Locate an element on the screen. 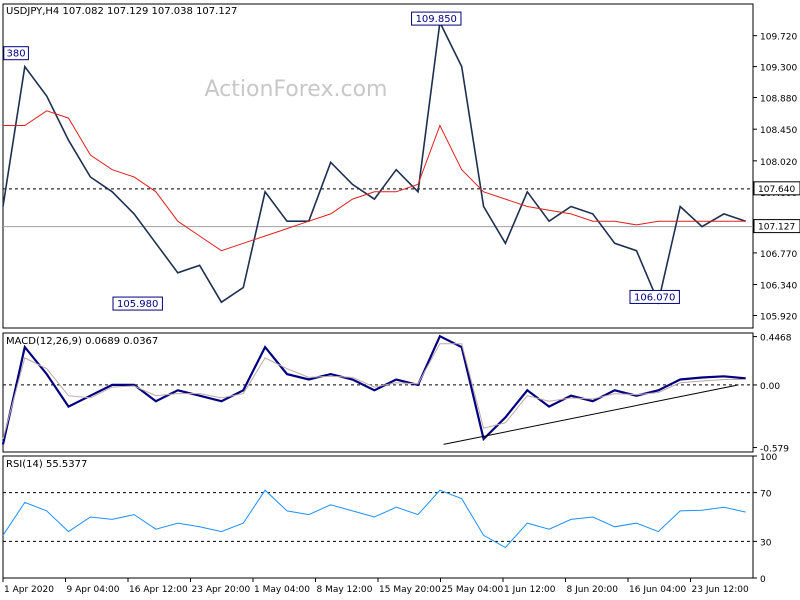  annotation-label: 105.980 is located at coordinates (137, 304).